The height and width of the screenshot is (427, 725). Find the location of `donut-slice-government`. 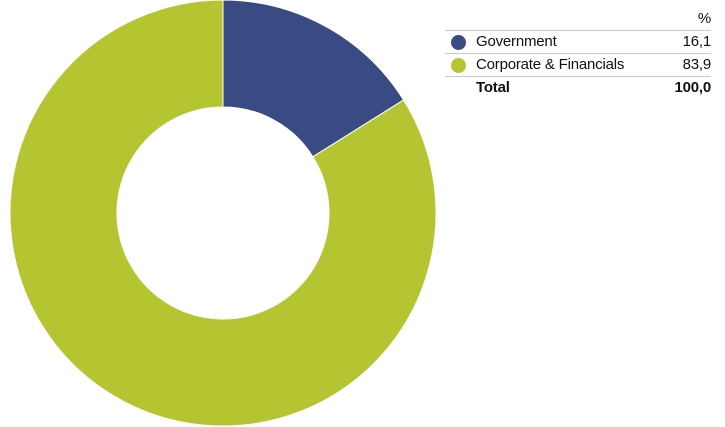

donut-slice-government is located at coordinates (313, 79).